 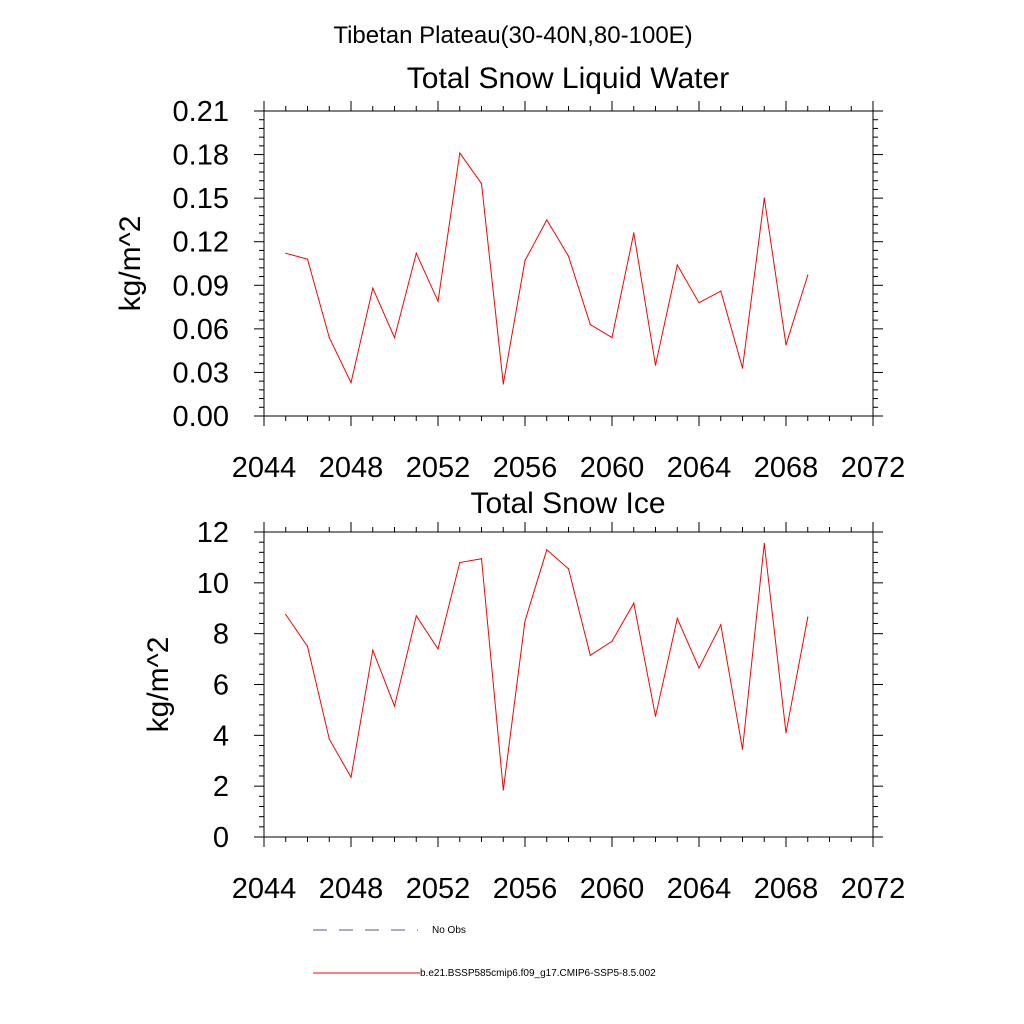 What do you see at coordinates (213, 533) in the screenshot?
I see `y-tick-label: 12` at bounding box center [213, 533].